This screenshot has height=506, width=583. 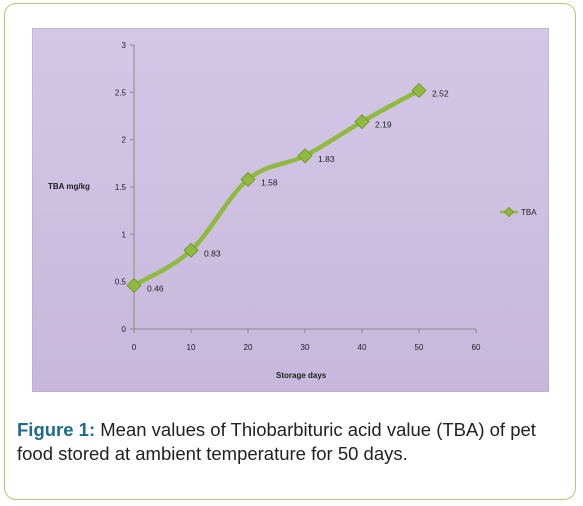 What do you see at coordinates (440, 93) in the screenshot?
I see `tba-data-label: 2.52` at bounding box center [440, 93].